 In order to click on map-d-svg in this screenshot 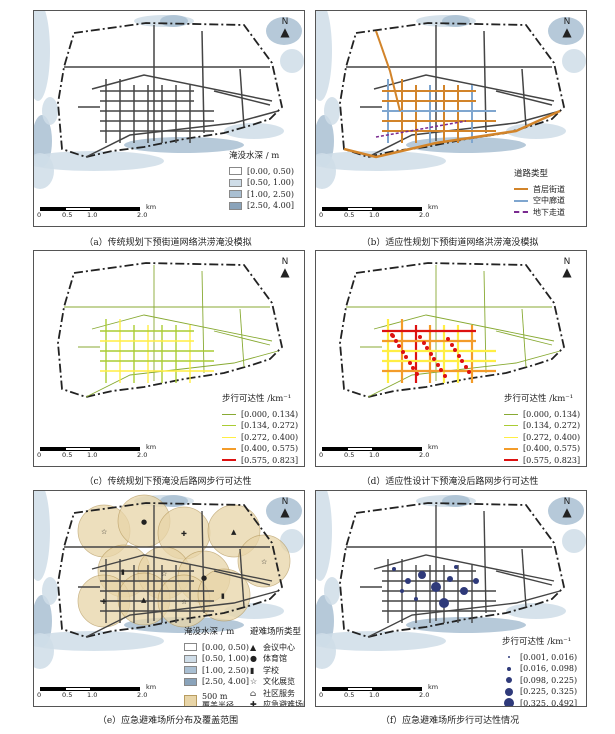, I will do `click(452, 330)`.